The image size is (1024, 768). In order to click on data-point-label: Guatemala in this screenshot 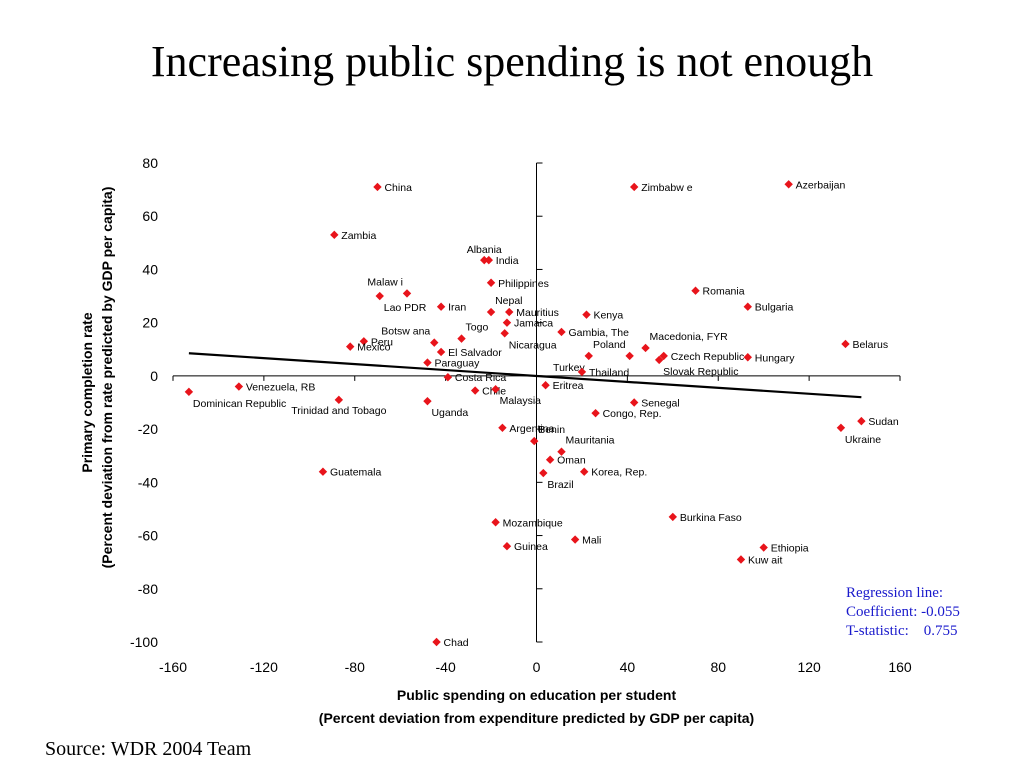, I will do `click(356, 473)`.